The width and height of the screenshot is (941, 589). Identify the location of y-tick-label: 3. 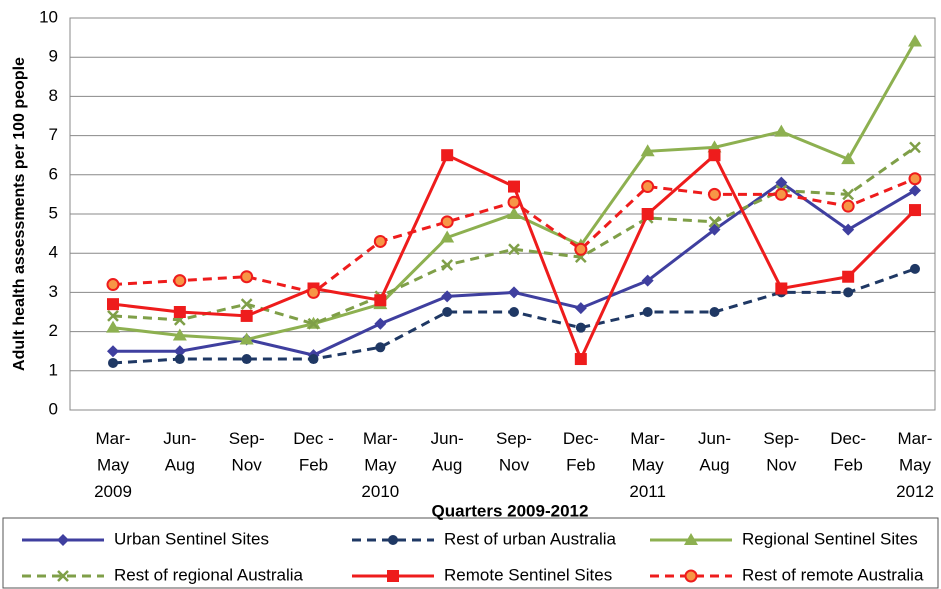
(53, 291).